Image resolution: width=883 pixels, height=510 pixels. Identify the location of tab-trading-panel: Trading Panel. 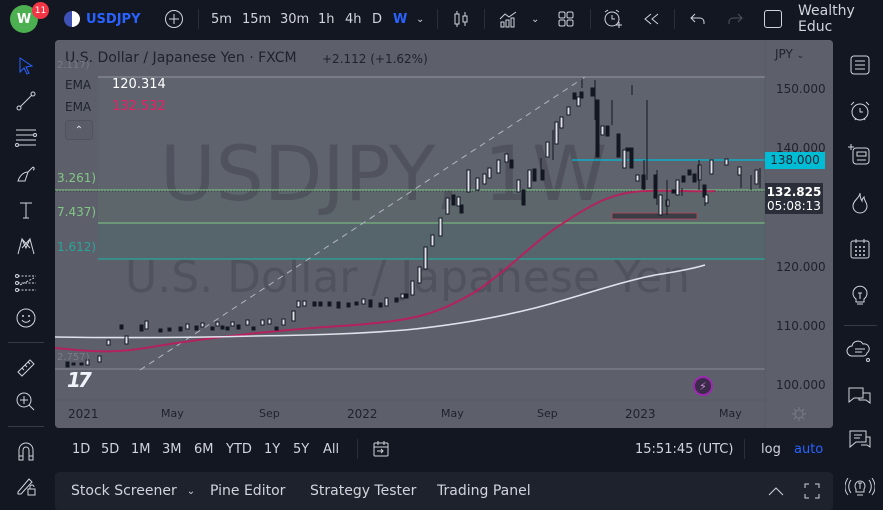
(484, 491).